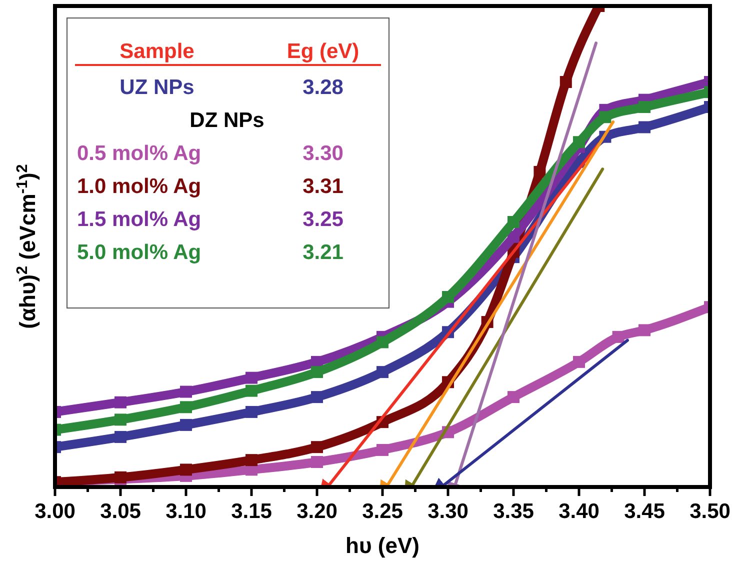 This screenshot has width=742, height=571. What do you see at coordinates (579, 511) in the screenshot?
I see `x-tick-label: 3.40` at bounding box center [579, 511].